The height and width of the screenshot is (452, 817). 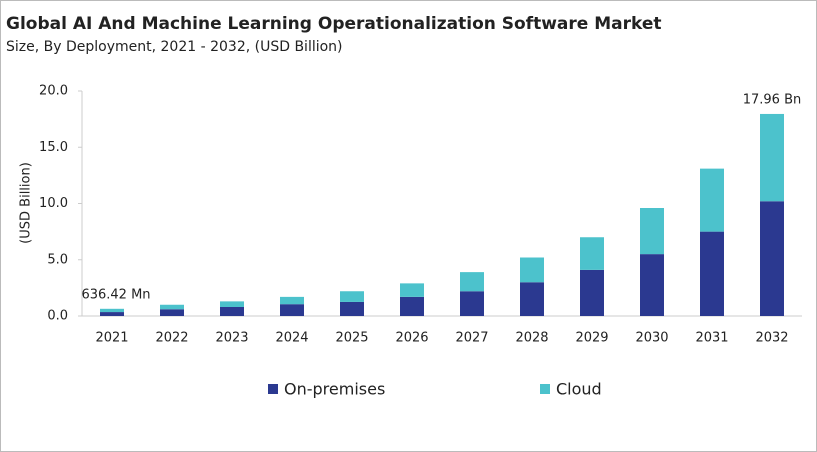 What do you see at coordinates (57, 316) in the screenshot?
I see `y-tick-label: 0.0` at bounding box center [57, 316].